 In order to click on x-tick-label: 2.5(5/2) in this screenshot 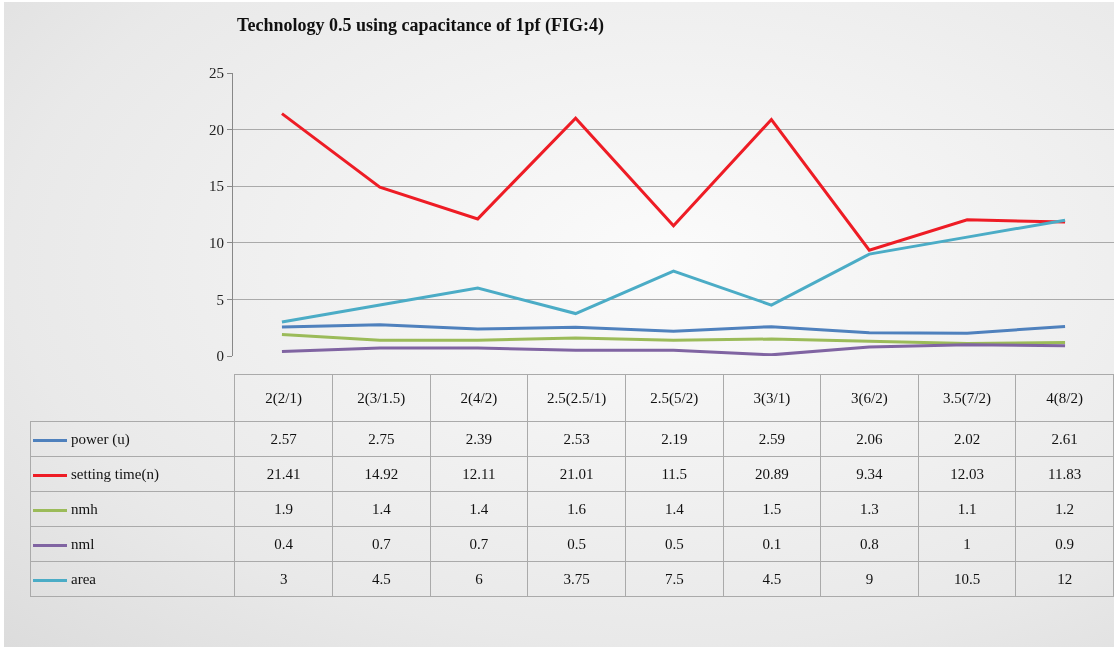, I will do `click(674, 398)`.